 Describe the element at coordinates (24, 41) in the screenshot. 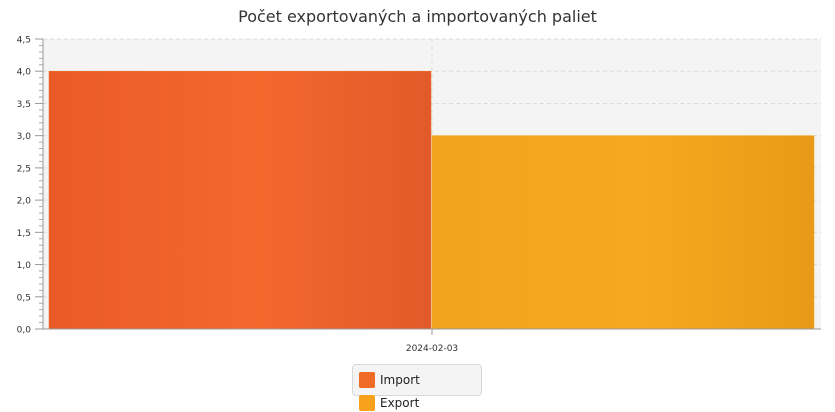

I see `y-tick-label: 4,5` at that location.